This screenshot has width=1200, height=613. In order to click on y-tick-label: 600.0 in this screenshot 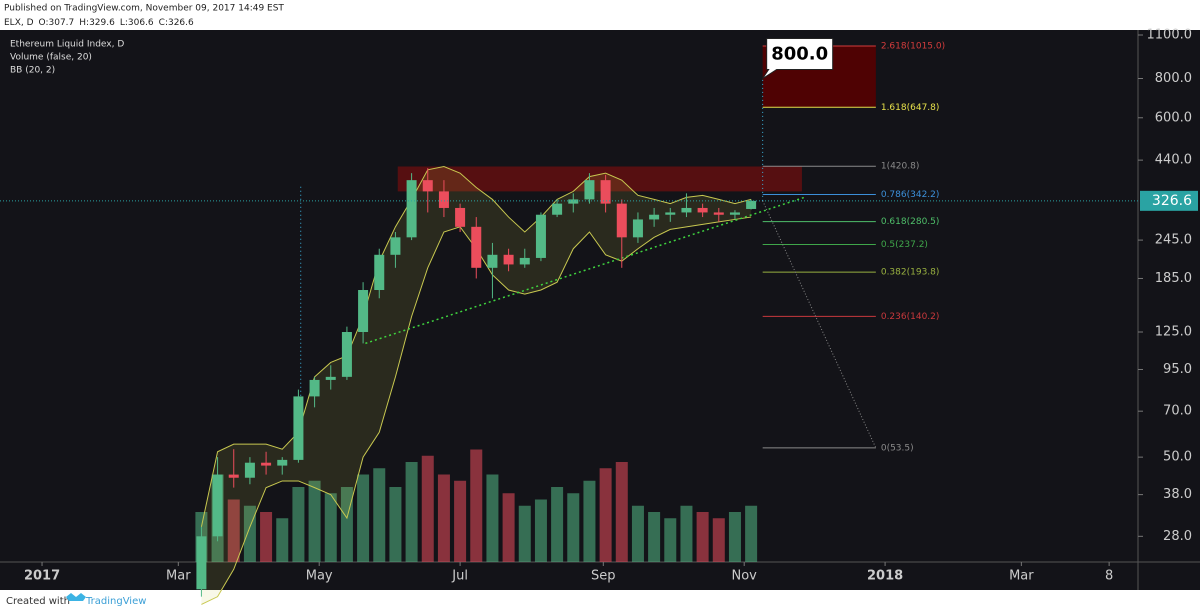, I will do `click(1173, 117)`.